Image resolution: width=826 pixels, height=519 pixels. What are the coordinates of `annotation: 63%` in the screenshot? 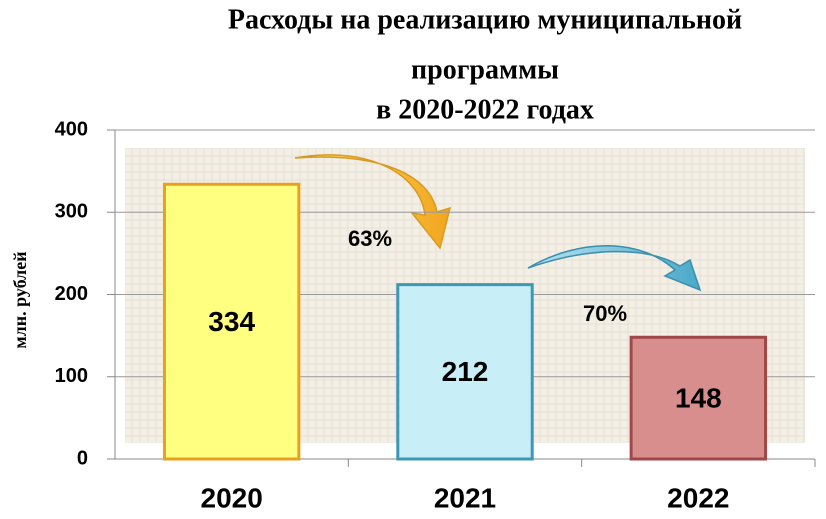 It's located at (370, 238).